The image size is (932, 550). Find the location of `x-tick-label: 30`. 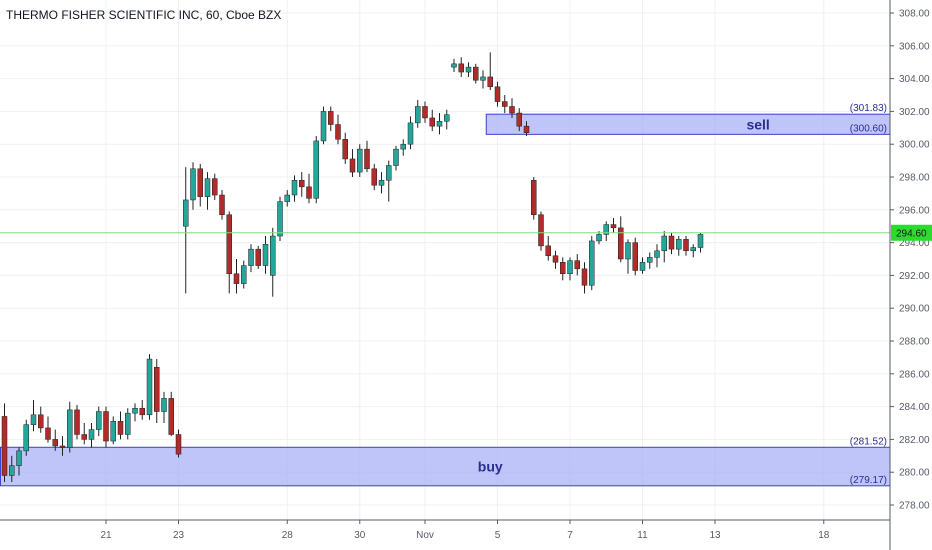

x-tick-label: 30 is located at coordinates (360, 535).